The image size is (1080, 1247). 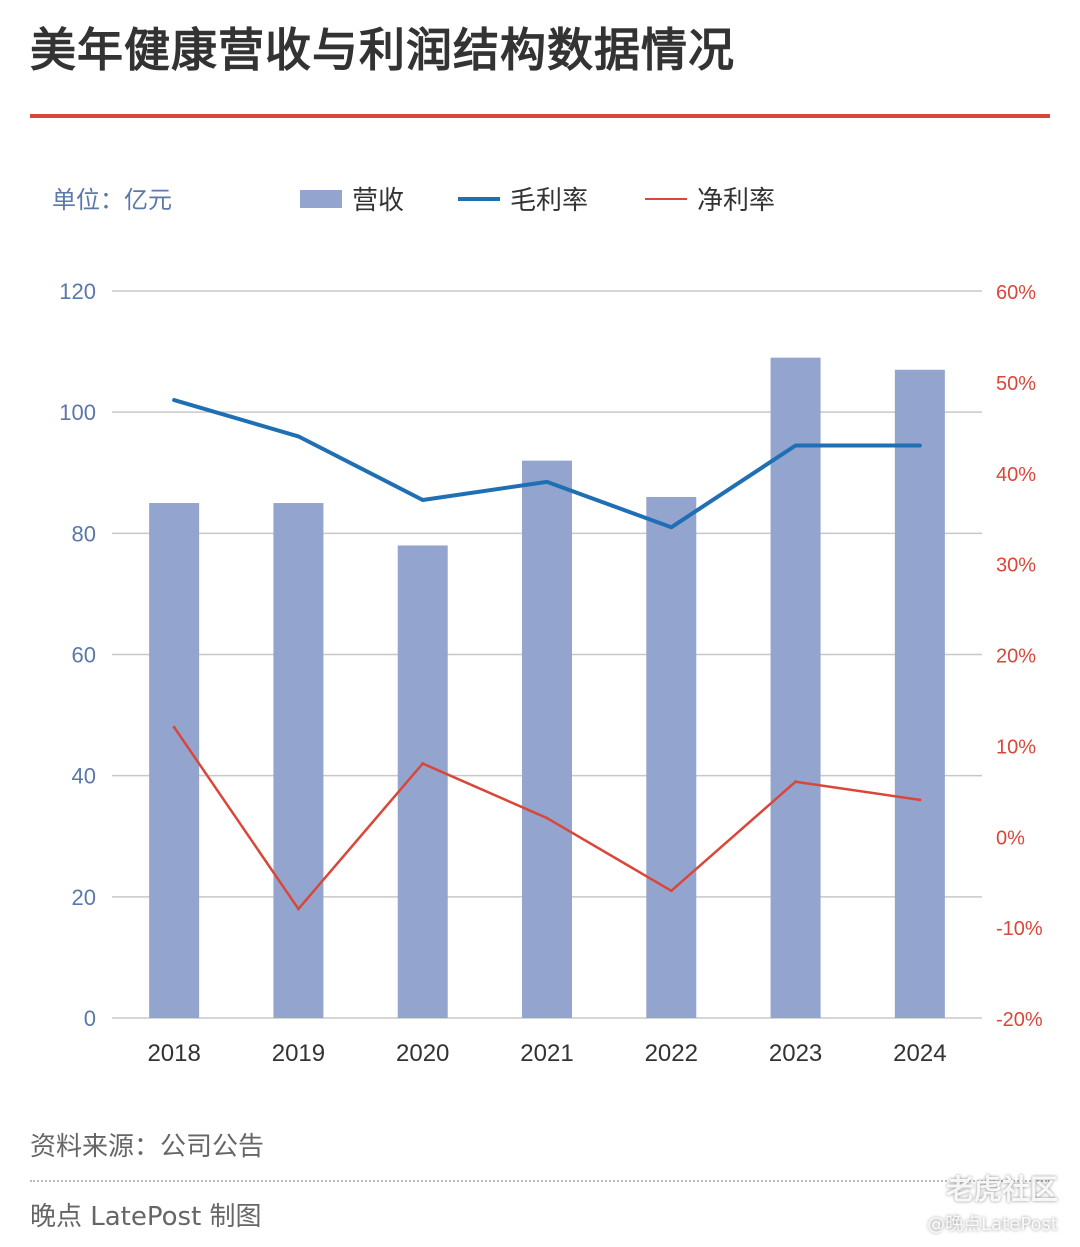 I want to click on legend-net-margin: 净利率, so click(x=710, y=198).